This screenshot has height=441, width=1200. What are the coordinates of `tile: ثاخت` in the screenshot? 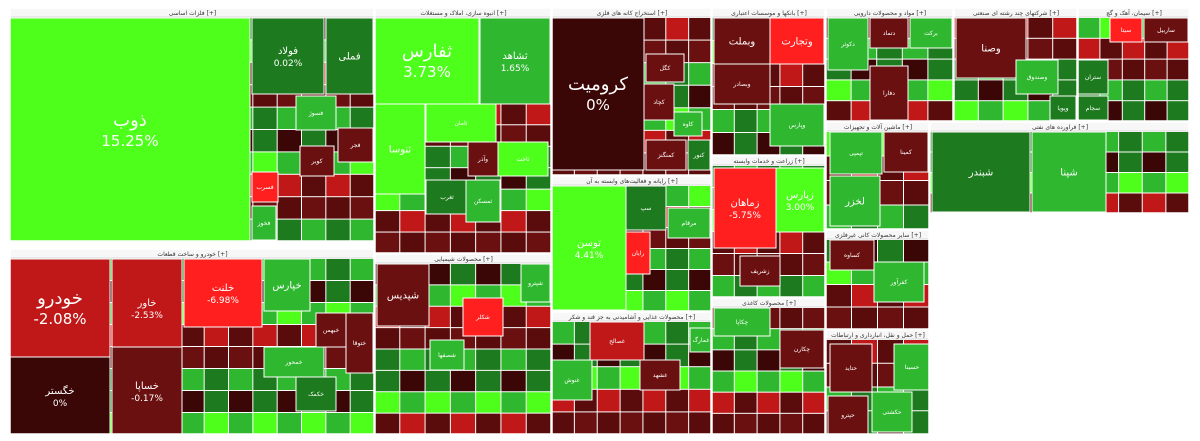 It's located at (523, 159).